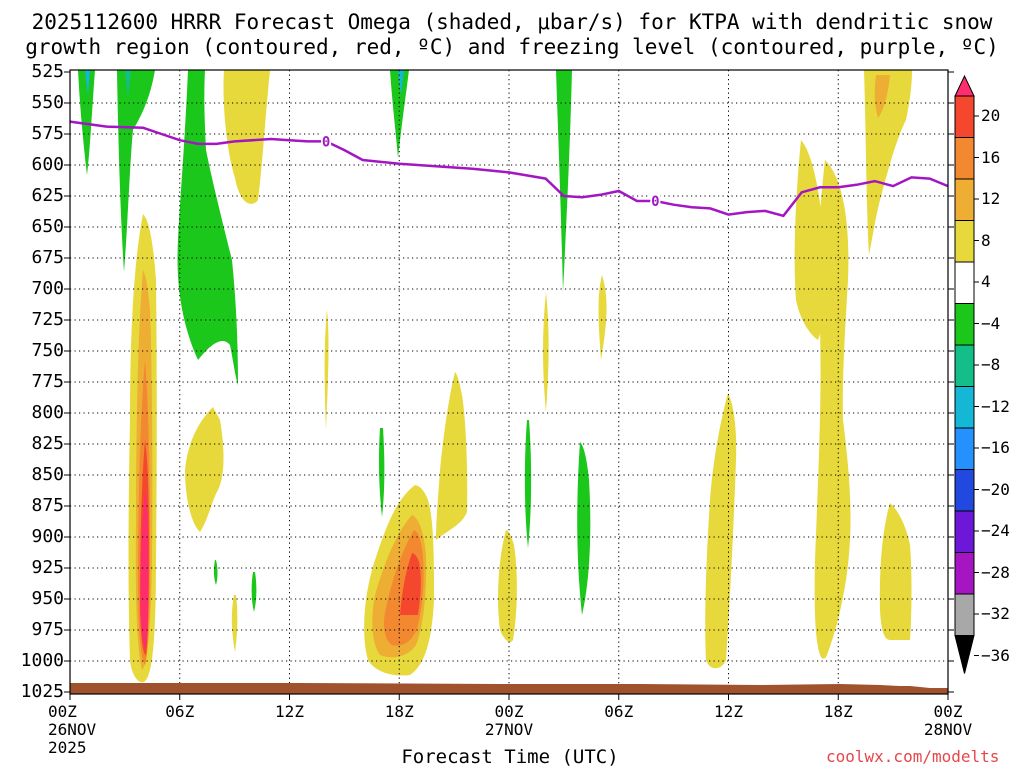 This screenshot has height=768, width=1024. I want to click on colorbar-label: −4, so click(991, 323).